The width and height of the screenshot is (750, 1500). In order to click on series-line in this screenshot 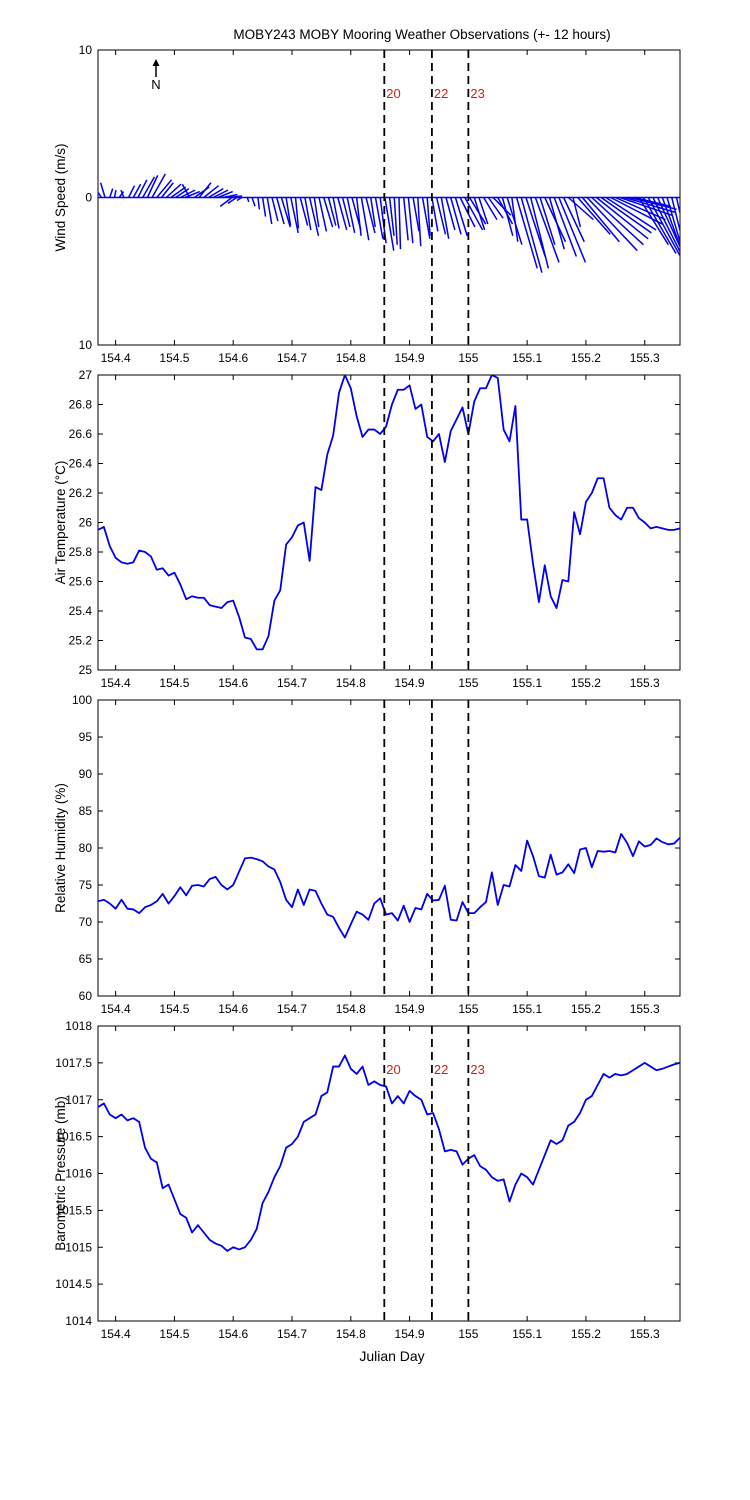, I will do `click(389, 513)`.